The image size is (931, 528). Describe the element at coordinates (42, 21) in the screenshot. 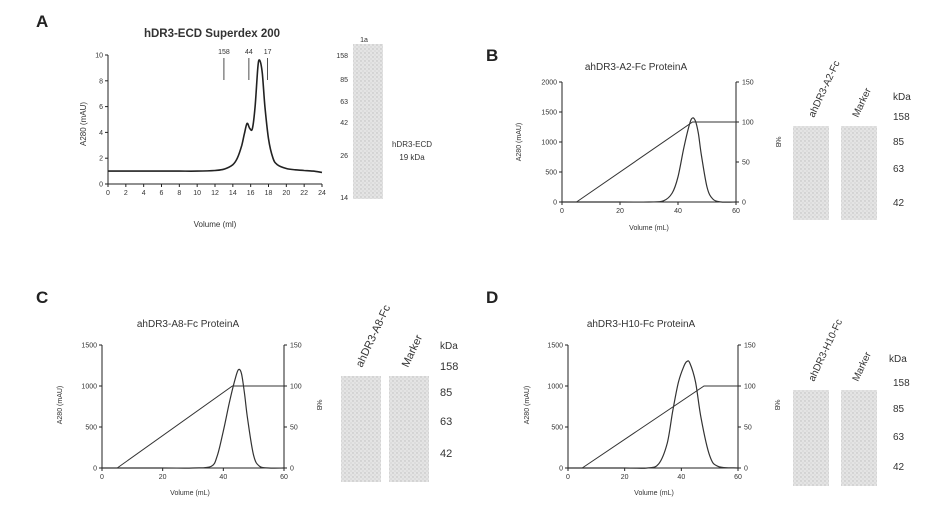

I see `panel-label-a: A` at that location.